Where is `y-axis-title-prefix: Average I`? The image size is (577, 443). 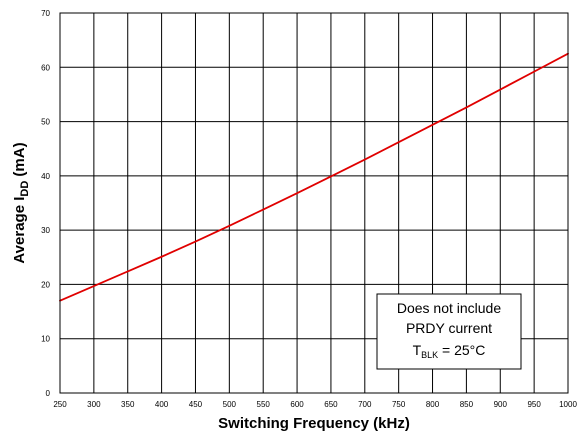
y-axis-title-prefix: Average I is located at coordinates (19, 230).